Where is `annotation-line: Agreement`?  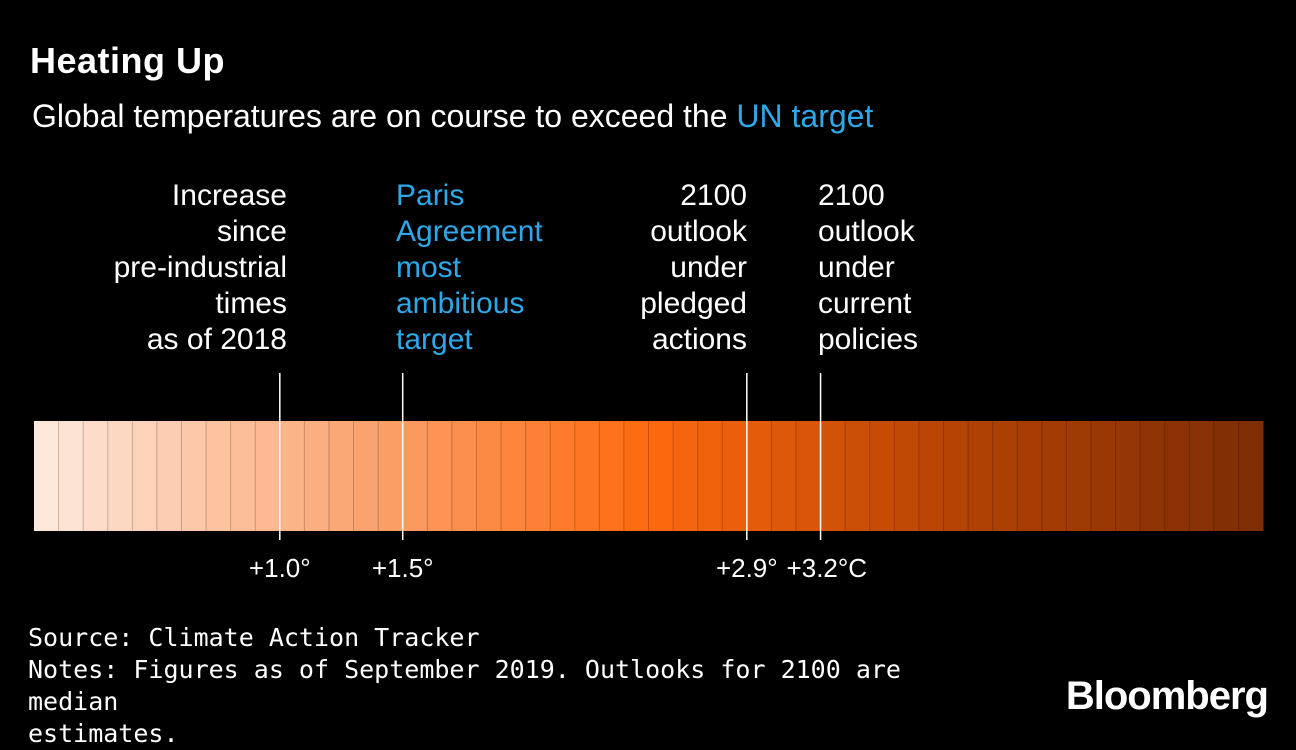
annotation-line: Agreement is located at coordinates (469, 231).